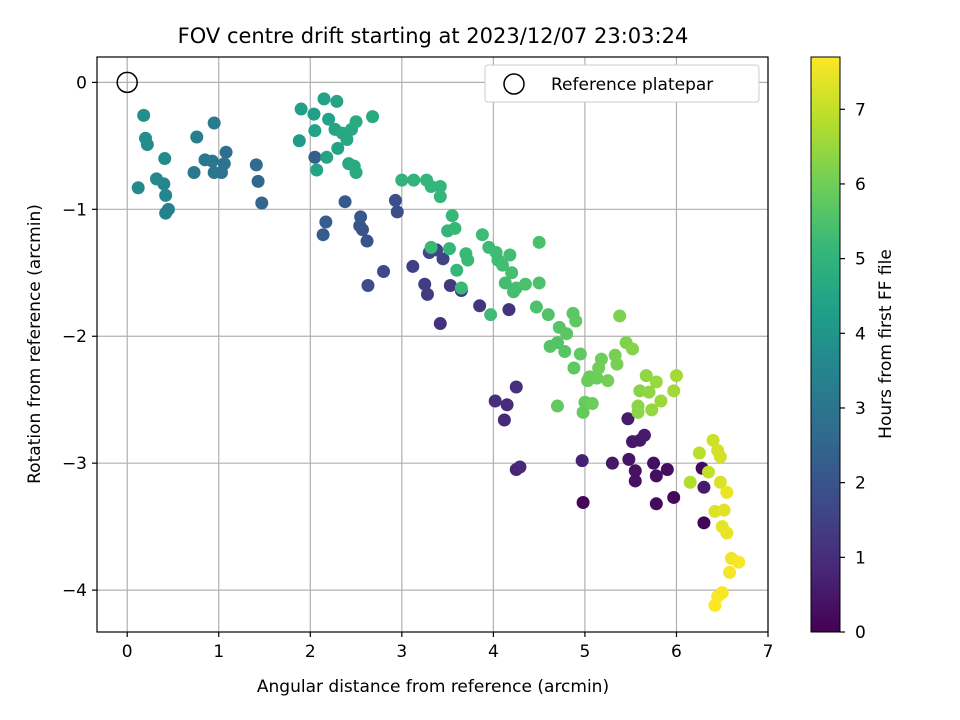 The image size is (960, 720). What do you see at coordinates (860, 110) in the screenshot?
I see `colorbar-tick-label: 7` at bounding box center [860, 110].